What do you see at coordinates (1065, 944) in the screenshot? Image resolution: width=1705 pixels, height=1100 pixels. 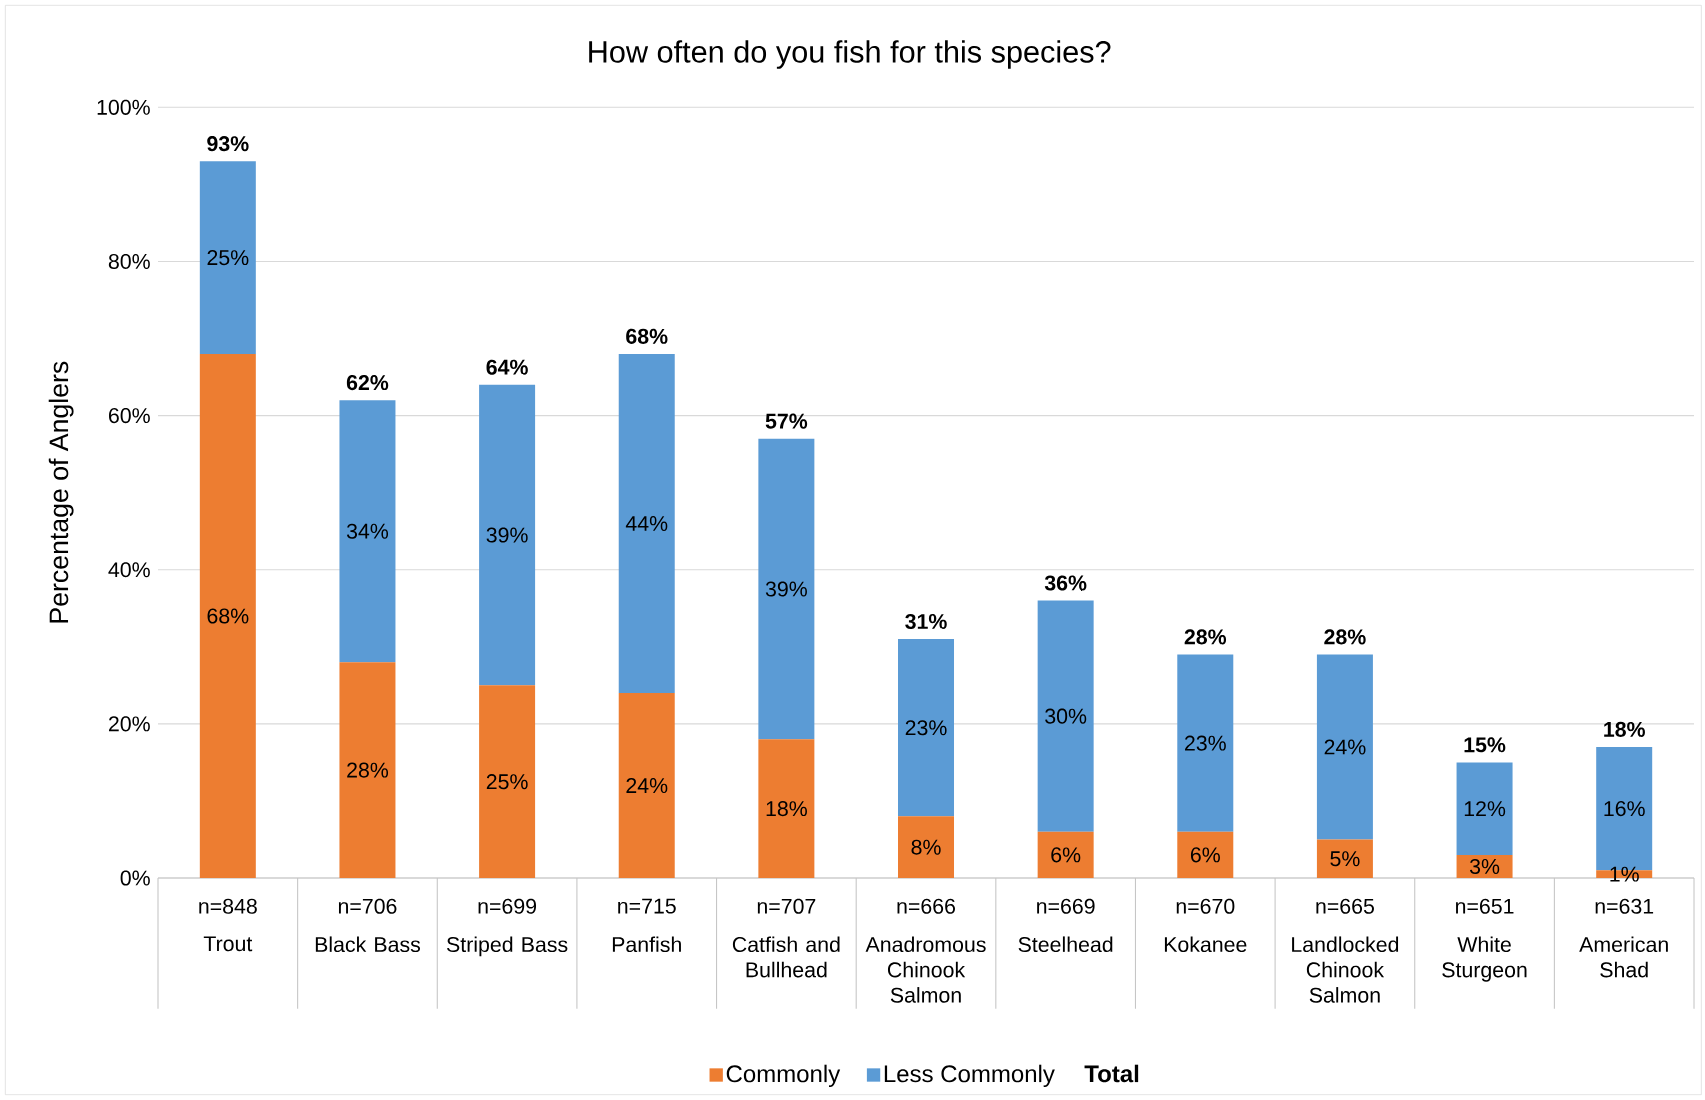 I see `x-tick-label: Steelhead` at bounding box center [1065, 944].